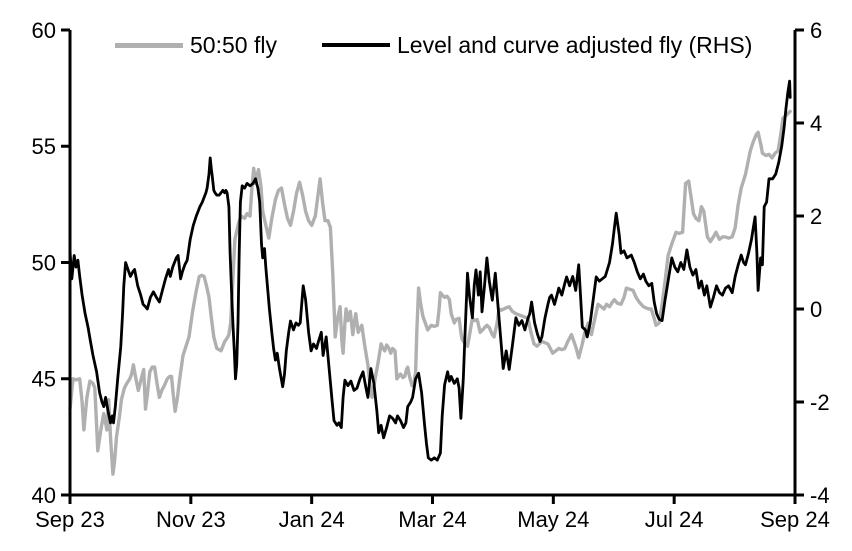 The height and width of the screenshot is (551, 852). What do you see at coordinates (816, 216) in the screenshot?
I see `right-axis-tick-label: 2` at bounding box center [816, 216].